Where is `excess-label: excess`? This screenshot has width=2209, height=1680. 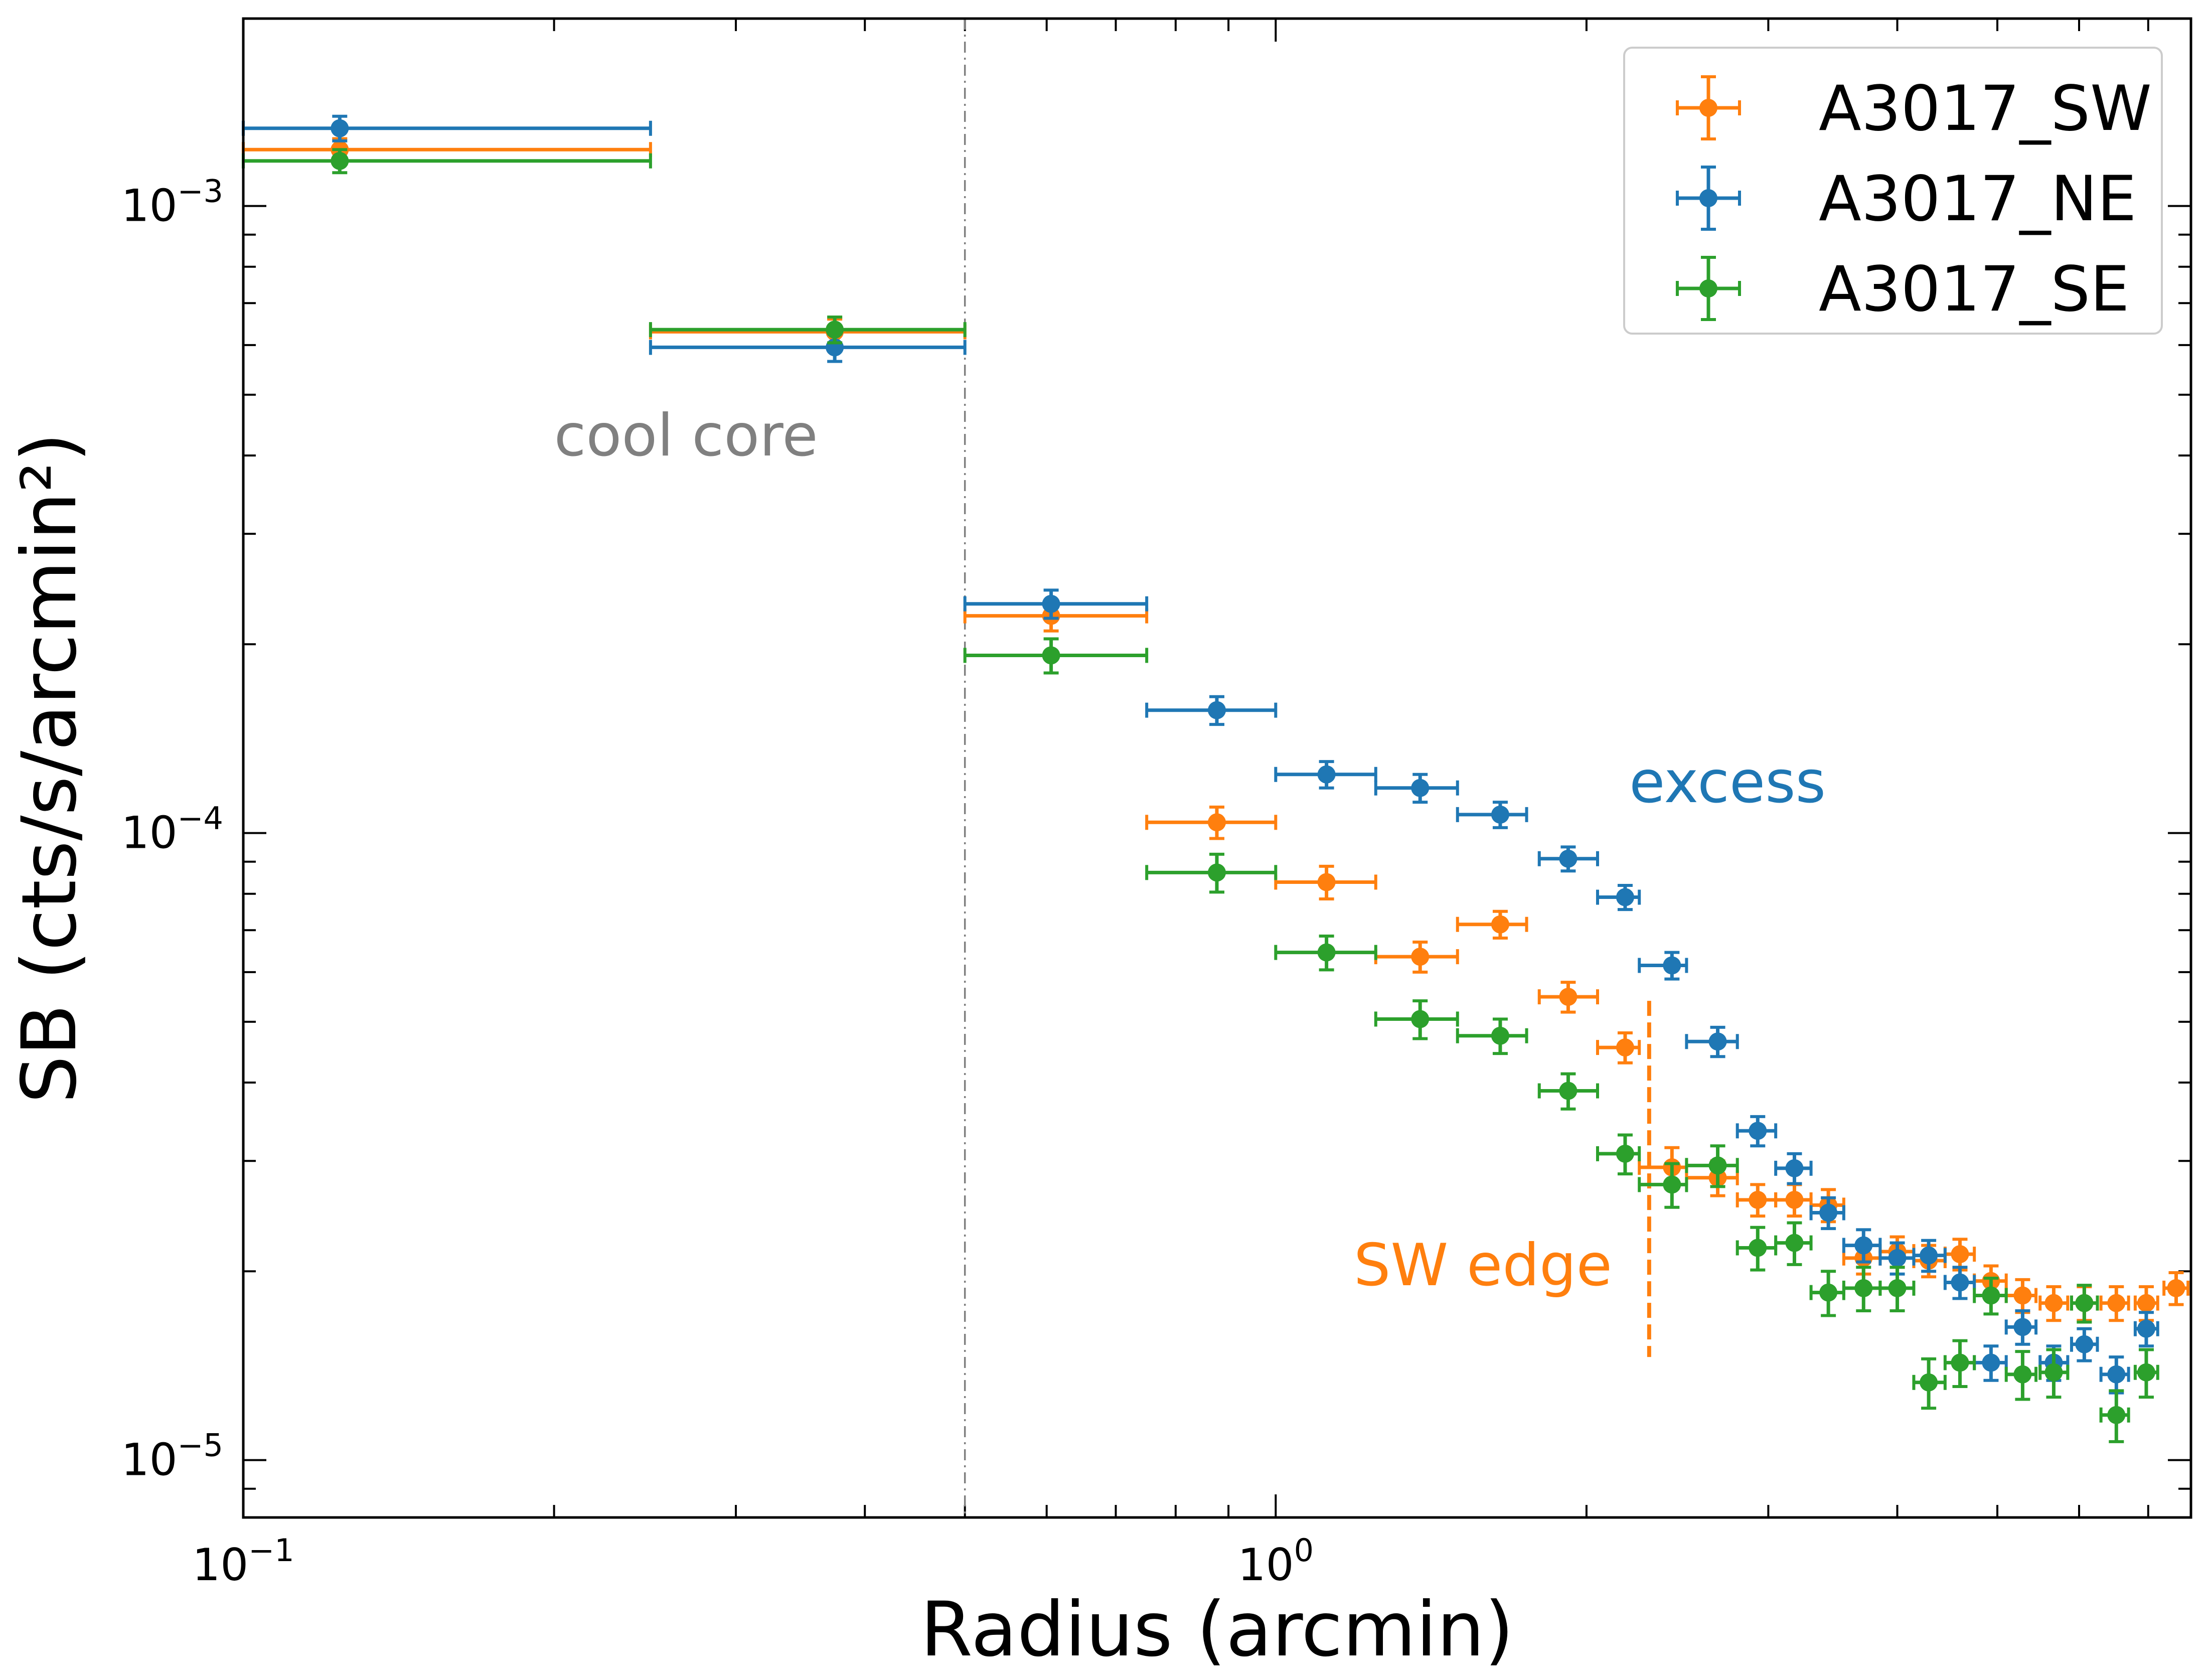
excess-label: excess is located at coordinates (1728, 782).